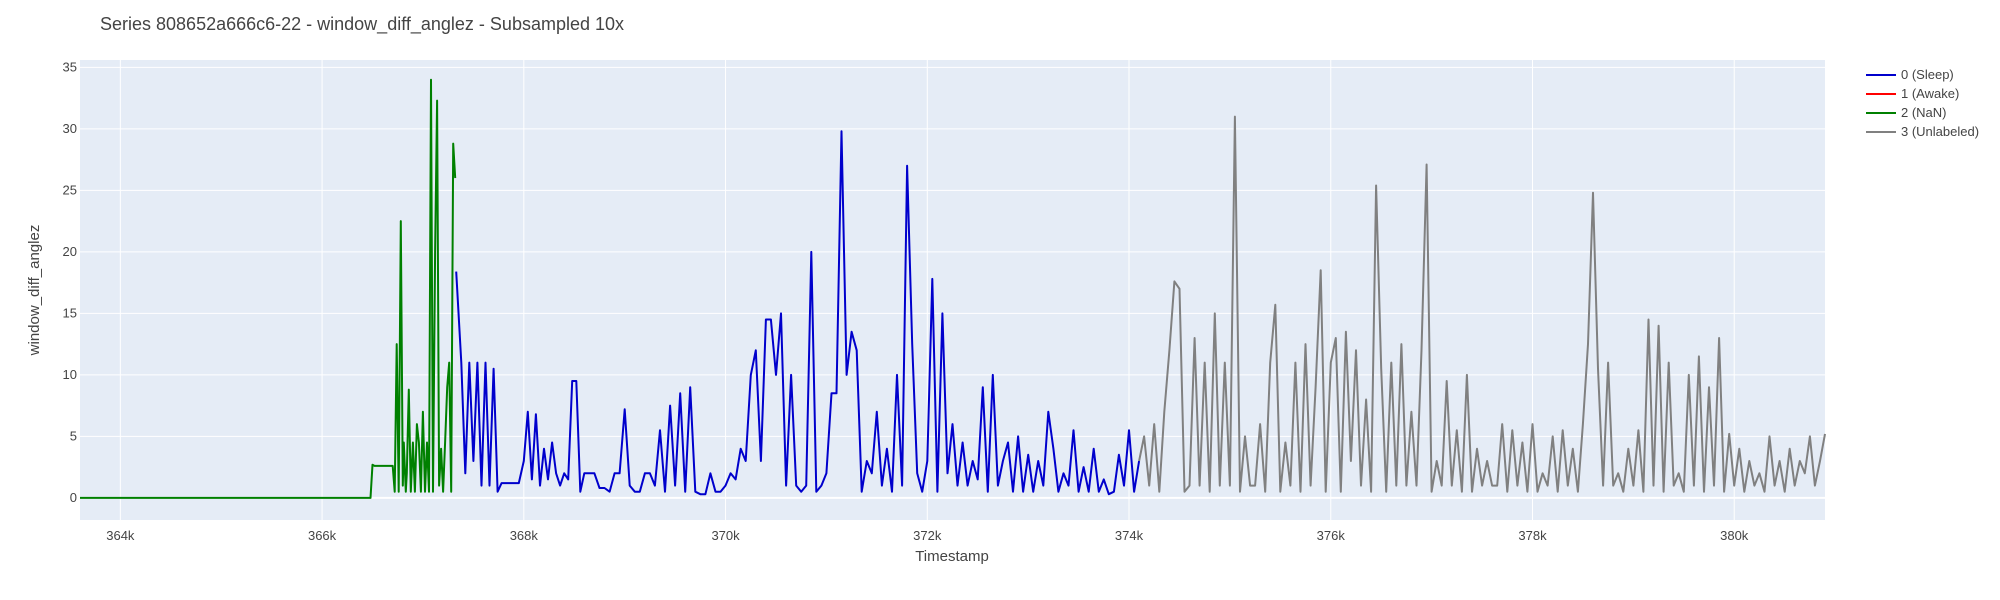  What do you see at coordinates (70, 251) in the screenshot?
I see `y-tick-label: 20` at bounding box center [70, 251].